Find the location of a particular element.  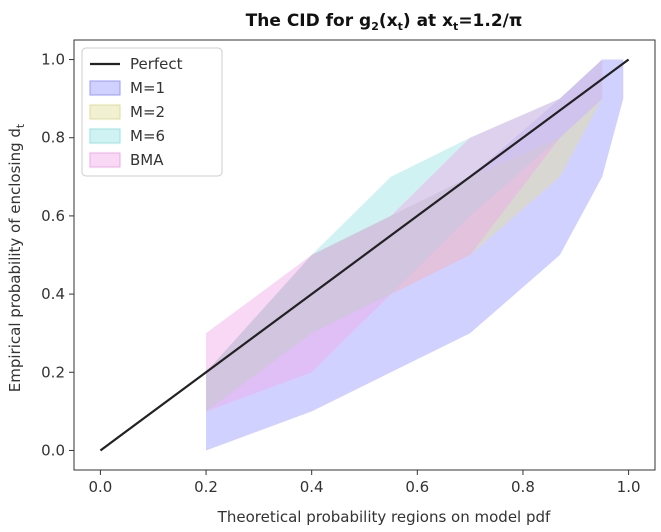

x-tick-label: 0.0 is located at coordinates (100, 487).